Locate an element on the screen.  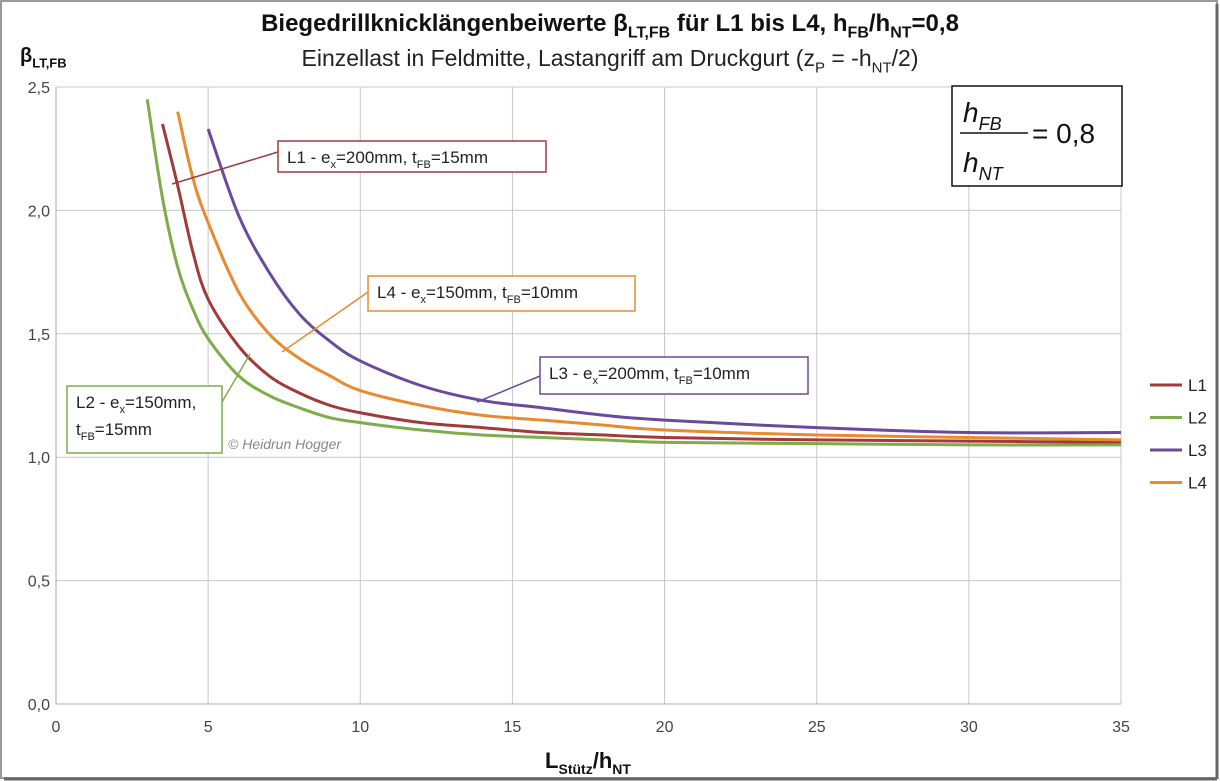
x-tick-label: 25 is located at coordinates (817, 727).